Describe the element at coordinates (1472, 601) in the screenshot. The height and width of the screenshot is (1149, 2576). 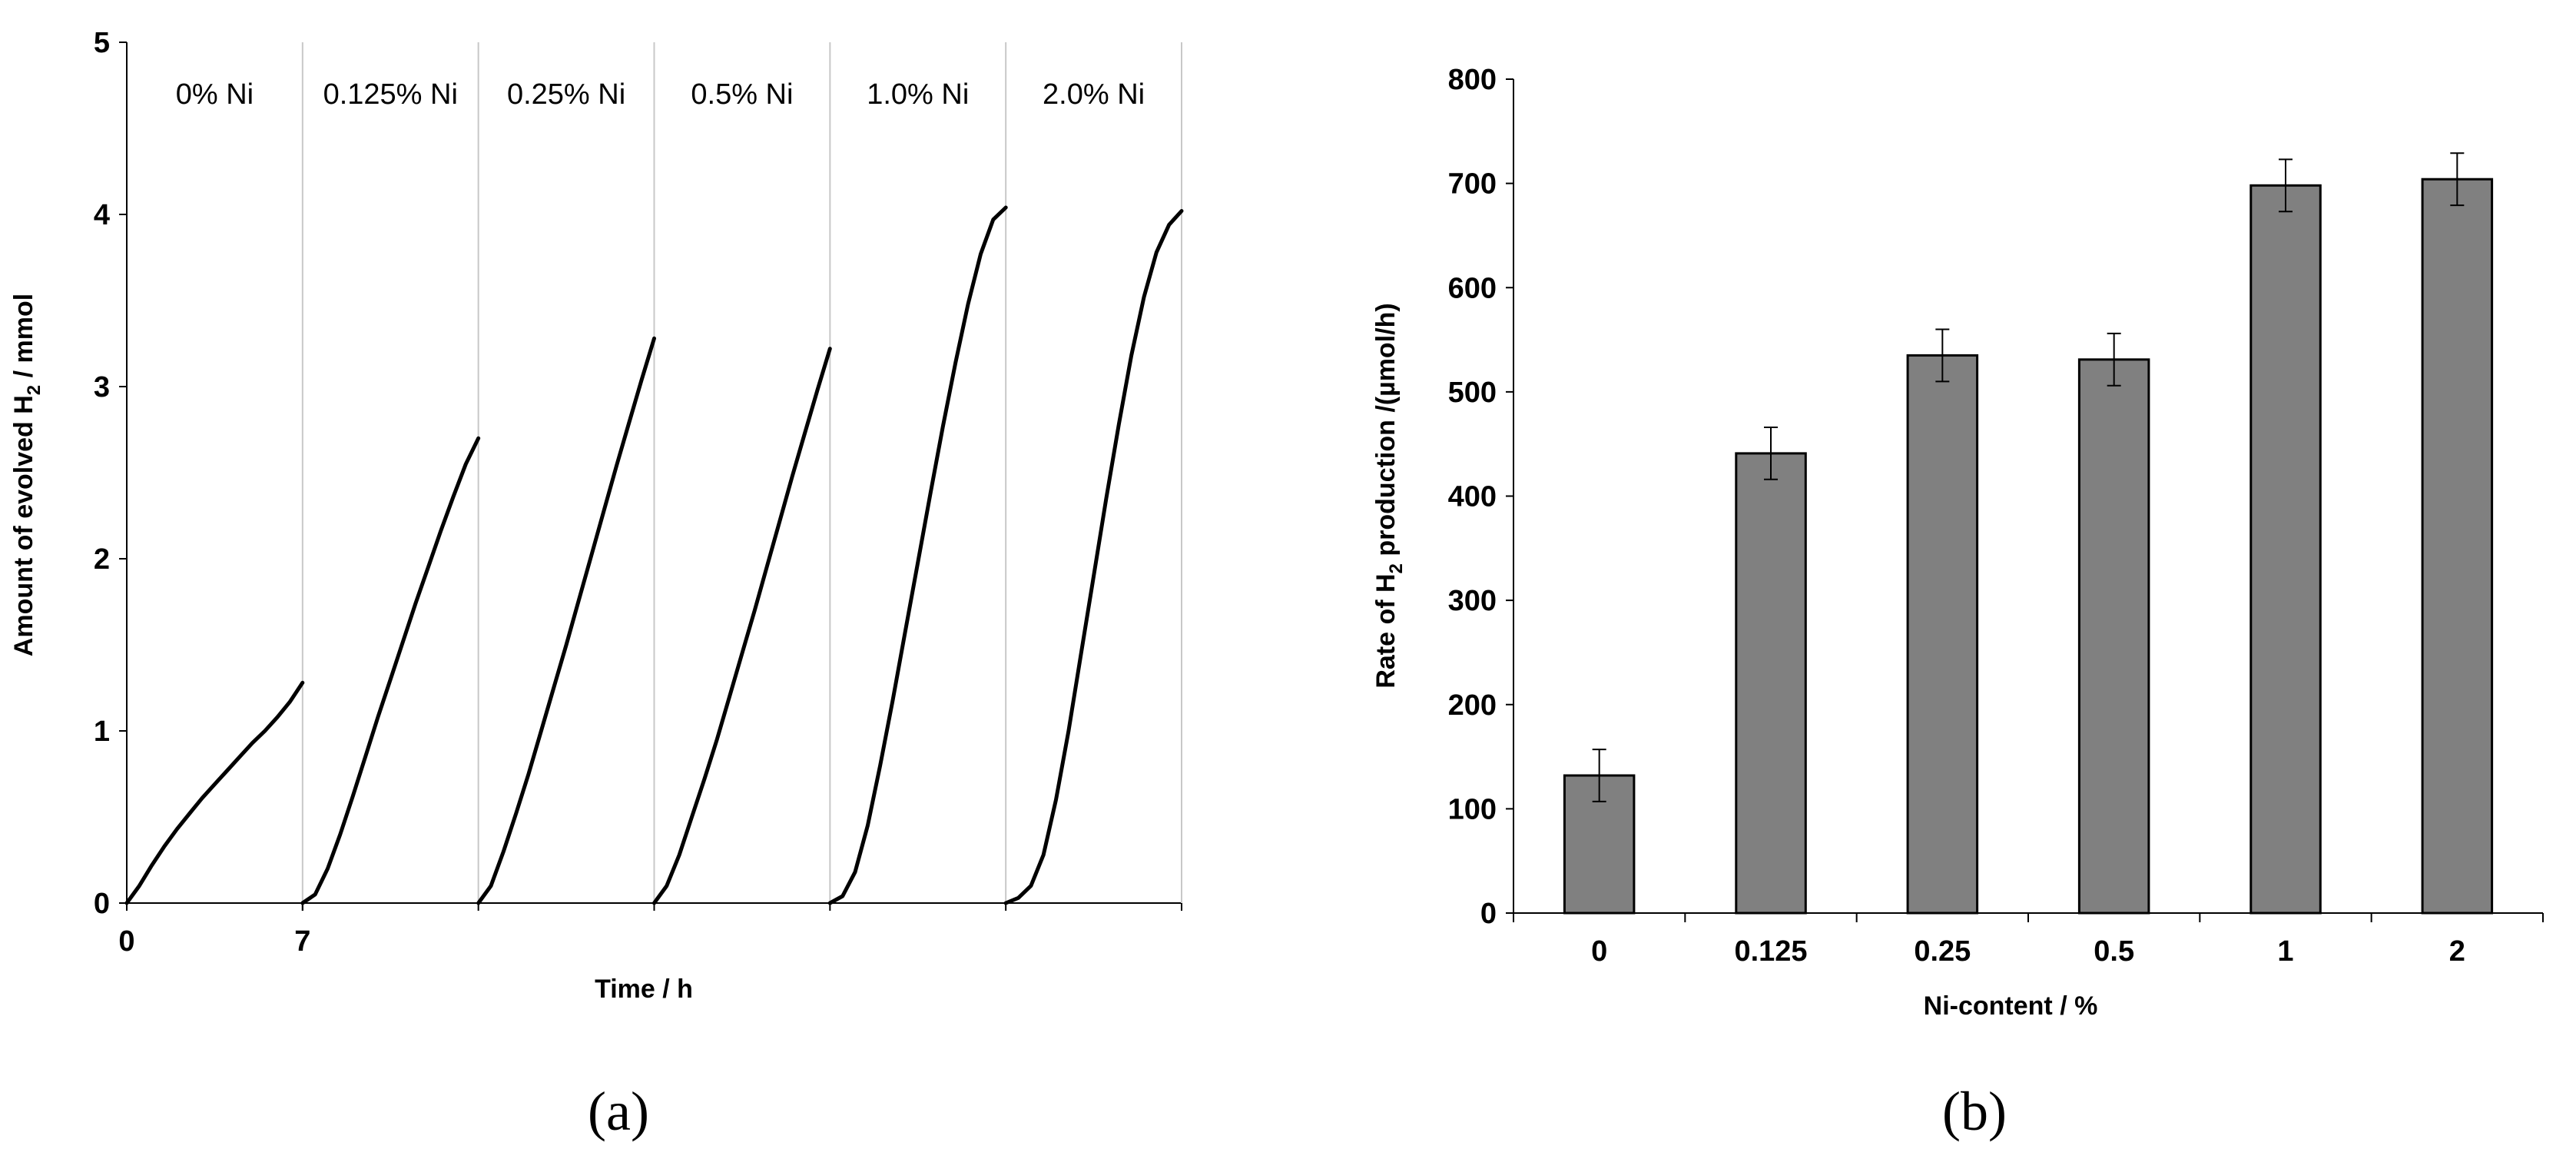
I see `panel-b-y-tick-label: 300` at that location.